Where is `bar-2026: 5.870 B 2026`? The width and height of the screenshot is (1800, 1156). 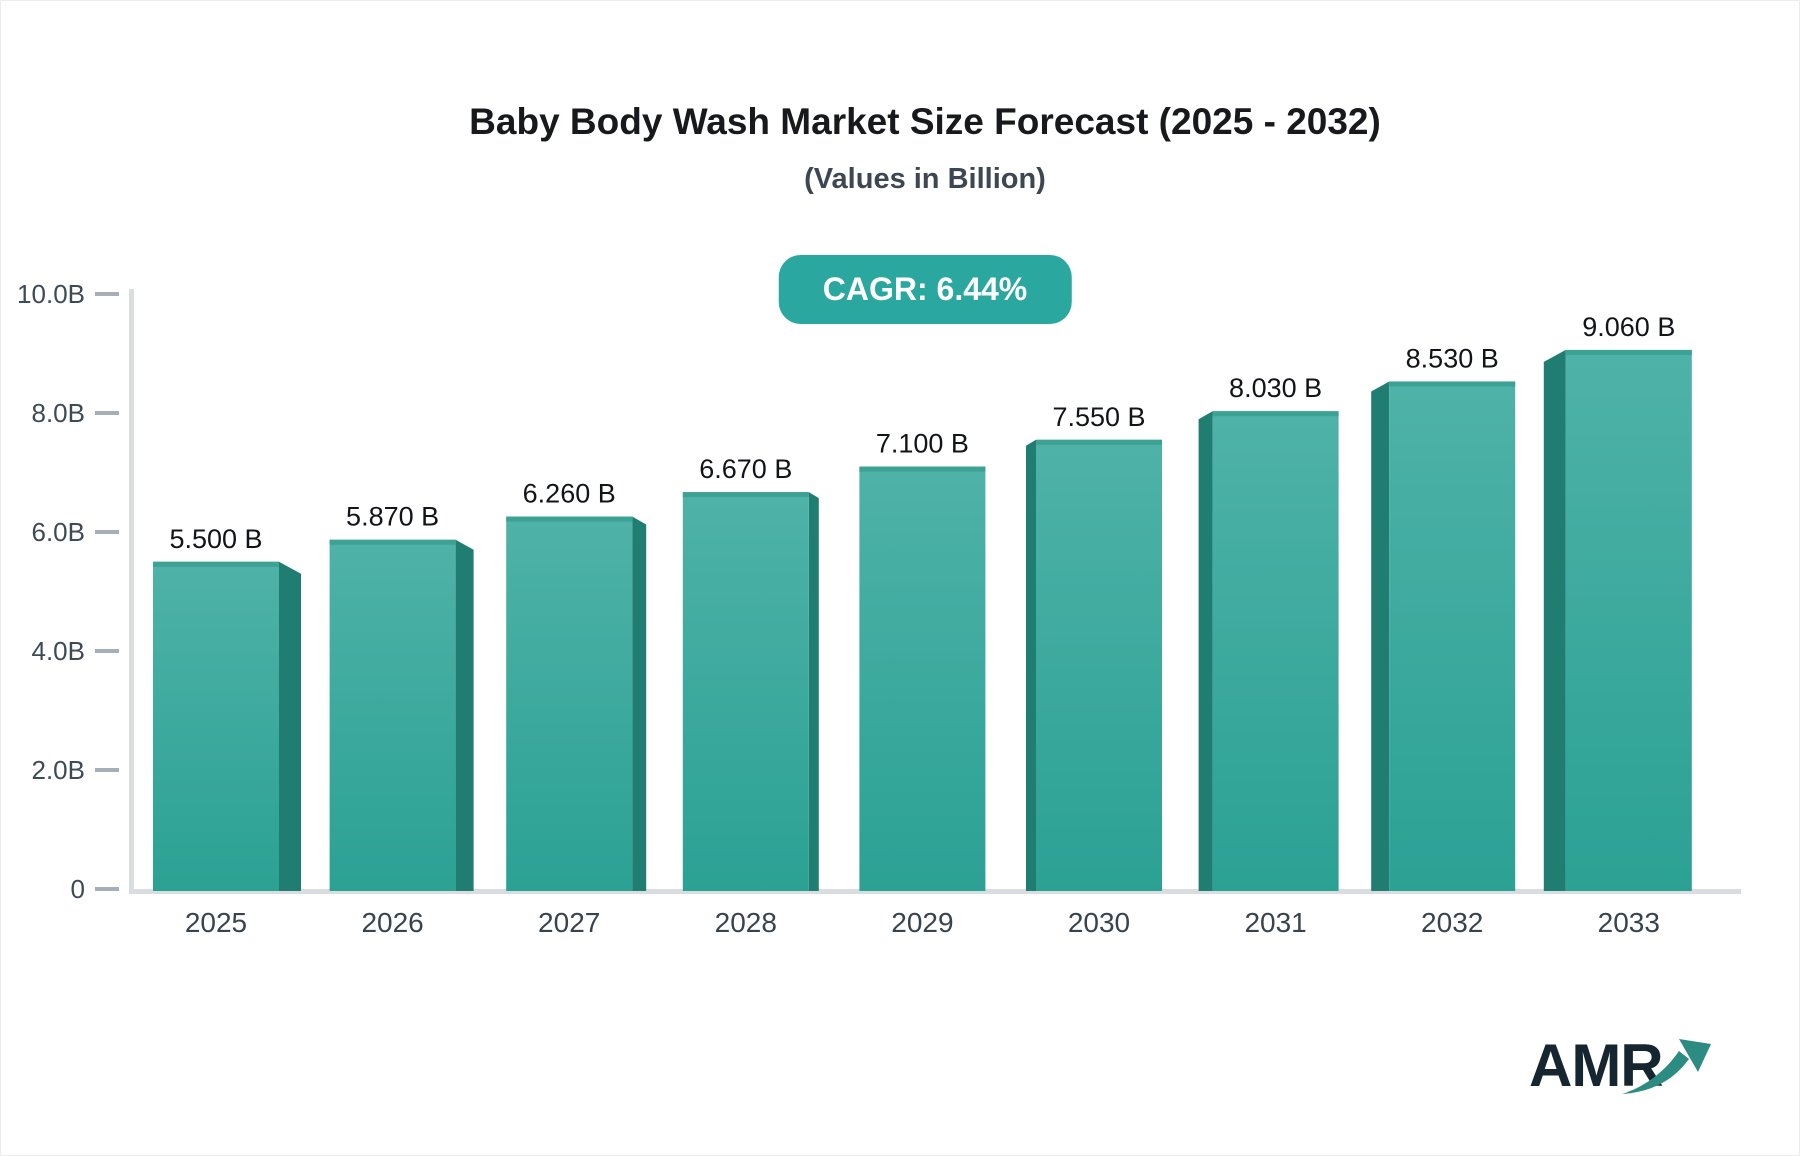 bar-2026: 5.870 B 2026 is located at coordinates (401, 720).